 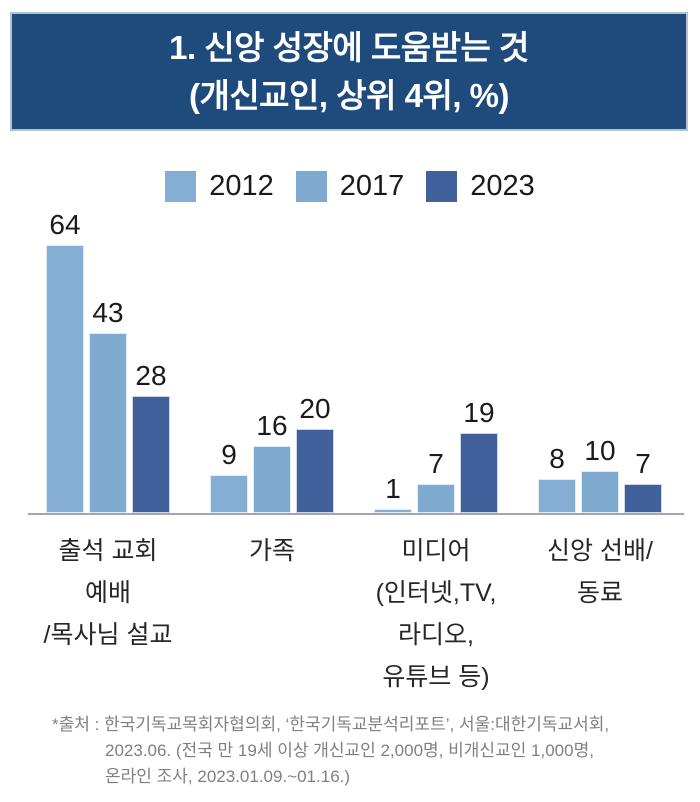 I want to click on bar-cell-2023-cat2: 20, so click(x=315, y=359).